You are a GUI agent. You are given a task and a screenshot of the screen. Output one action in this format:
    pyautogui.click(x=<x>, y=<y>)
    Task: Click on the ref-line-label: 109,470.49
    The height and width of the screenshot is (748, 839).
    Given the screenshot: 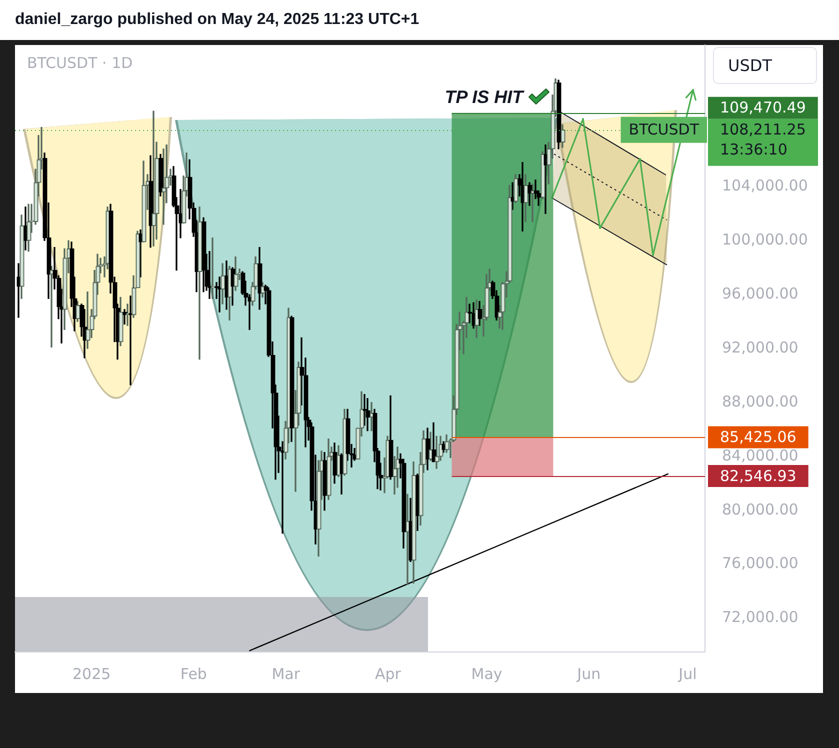 What is the action you would take?
    pyautogui.click(x=763, y=107)
    